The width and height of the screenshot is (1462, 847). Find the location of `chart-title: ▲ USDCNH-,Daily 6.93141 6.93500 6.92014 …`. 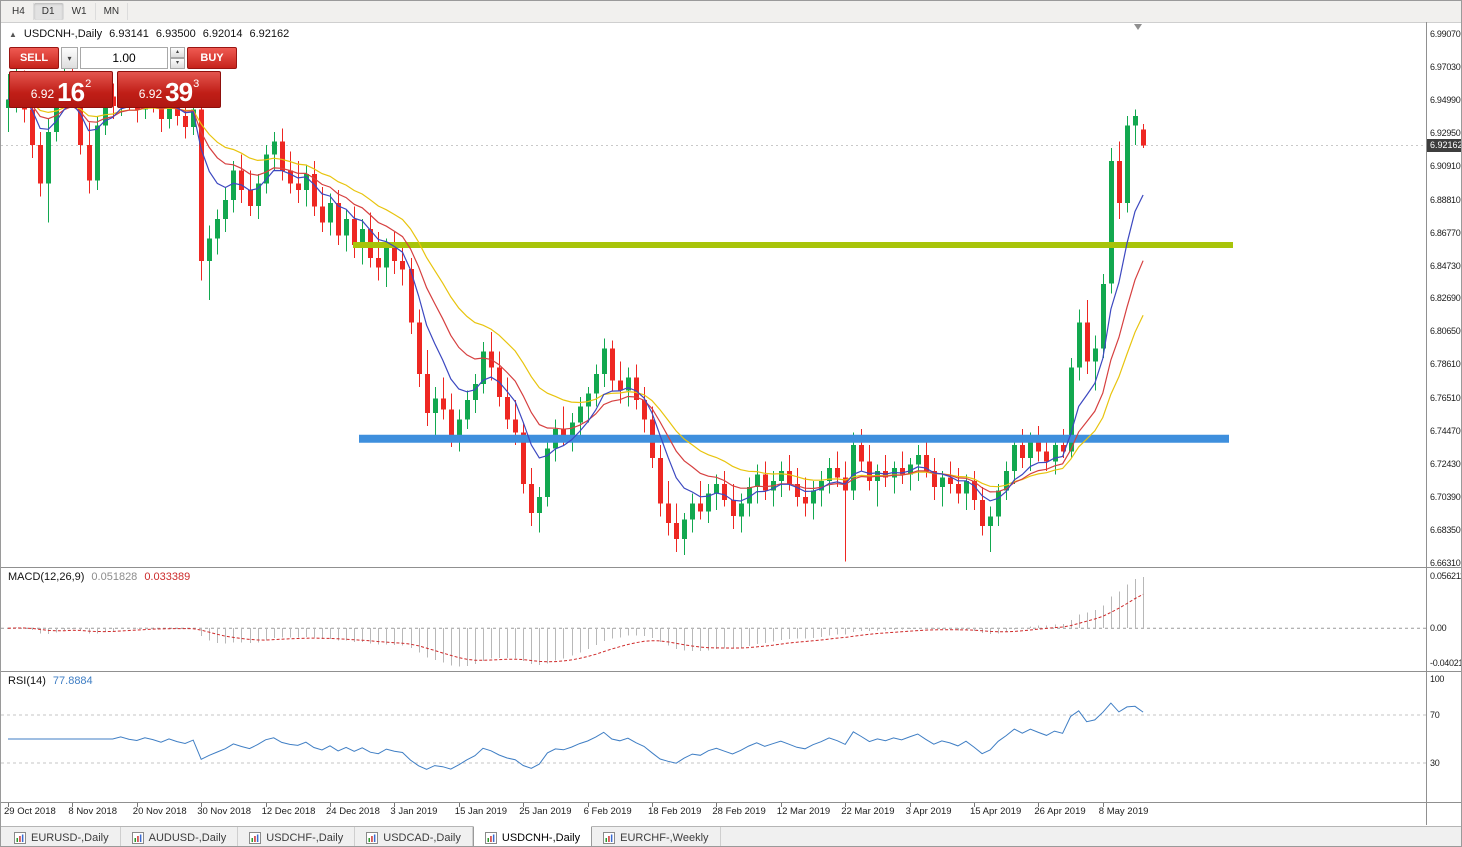

chart-title: ▲ USDCNH-,Daily 6.93141 6.93500 6.92014 … is located at coordinates (149, 34).